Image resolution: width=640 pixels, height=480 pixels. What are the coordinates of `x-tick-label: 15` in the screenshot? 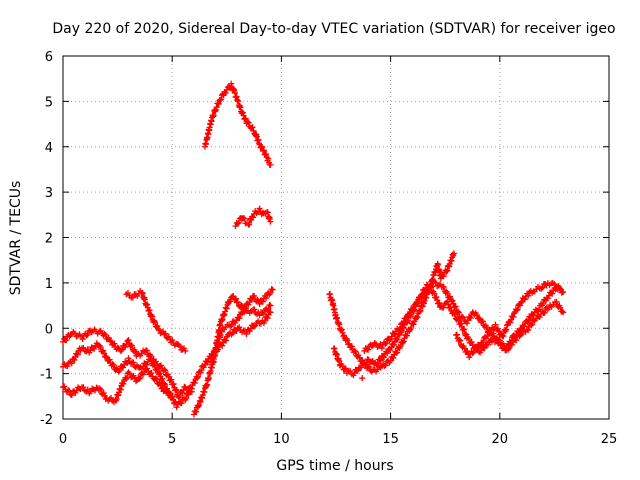 It's located at (390, 439).